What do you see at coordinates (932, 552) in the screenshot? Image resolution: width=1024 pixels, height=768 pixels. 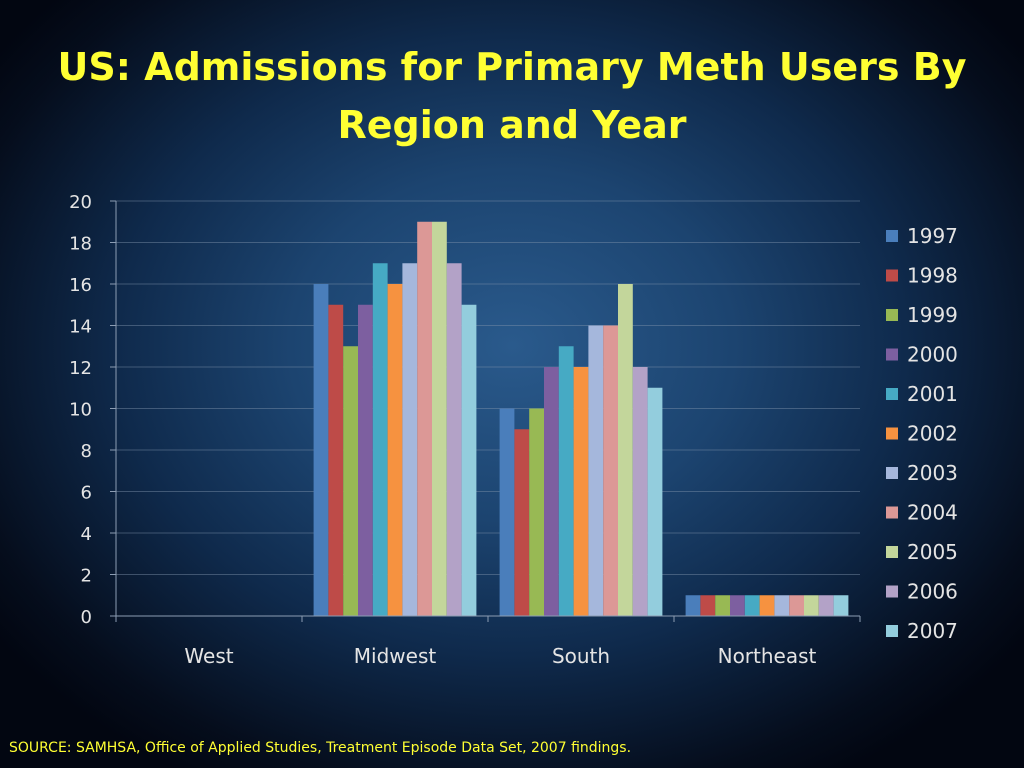 I see `legend-label: 2005` at bounding box center [932, 552].